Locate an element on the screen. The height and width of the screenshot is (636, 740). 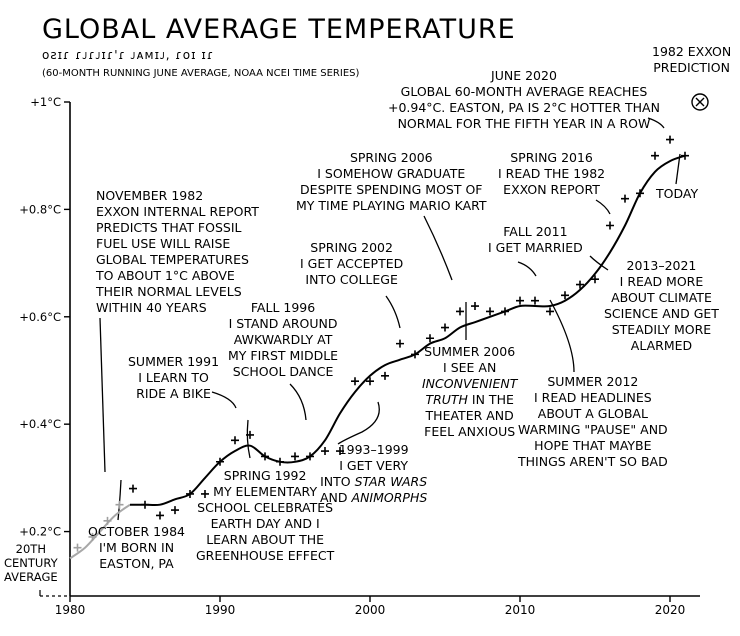
chart-title: GLOBAL AVERAGE TEMPERATURE is located at coordinates (279, 29).